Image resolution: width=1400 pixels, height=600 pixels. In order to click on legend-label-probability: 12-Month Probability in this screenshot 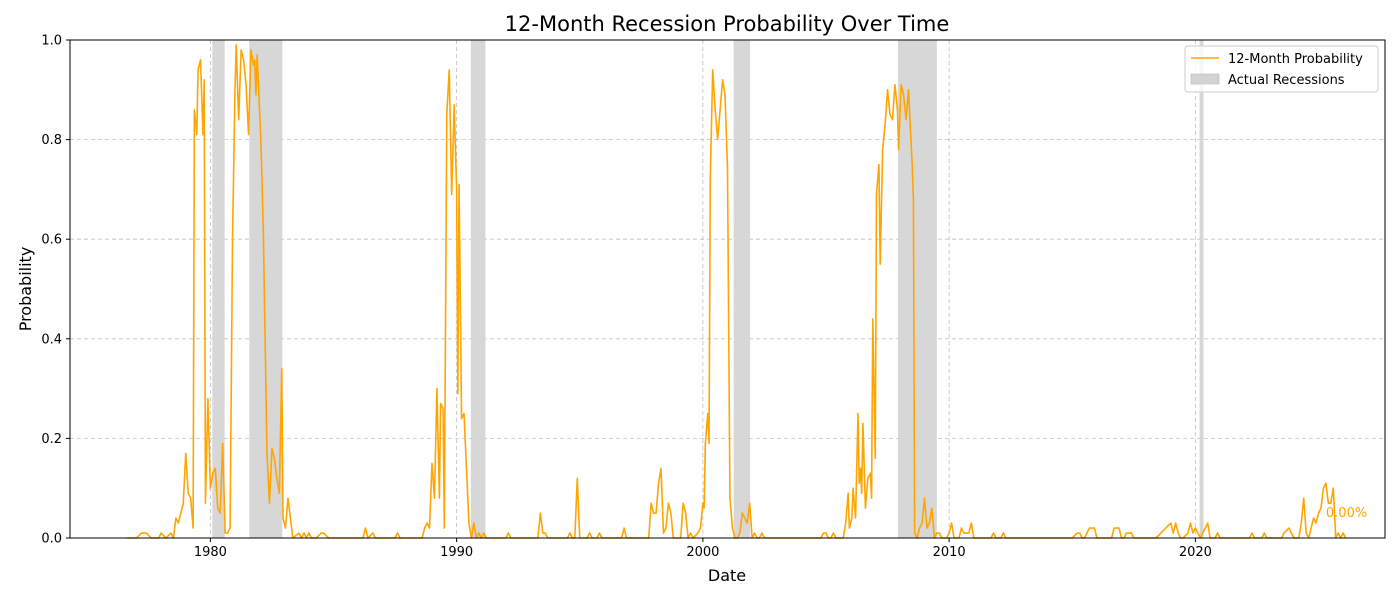, I will do `click(1295, 59)`.